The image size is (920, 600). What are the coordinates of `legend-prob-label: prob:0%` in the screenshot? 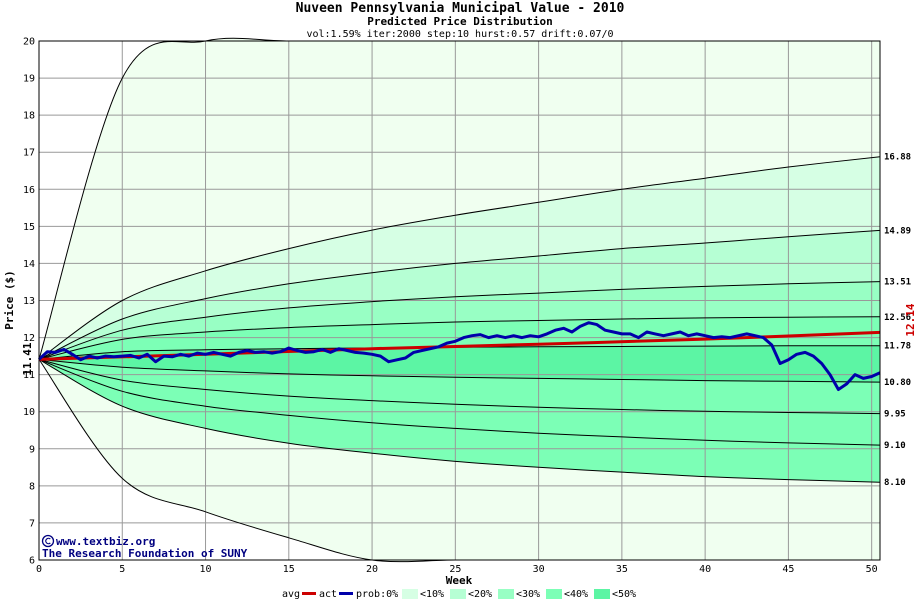 It's located at (377, 594).